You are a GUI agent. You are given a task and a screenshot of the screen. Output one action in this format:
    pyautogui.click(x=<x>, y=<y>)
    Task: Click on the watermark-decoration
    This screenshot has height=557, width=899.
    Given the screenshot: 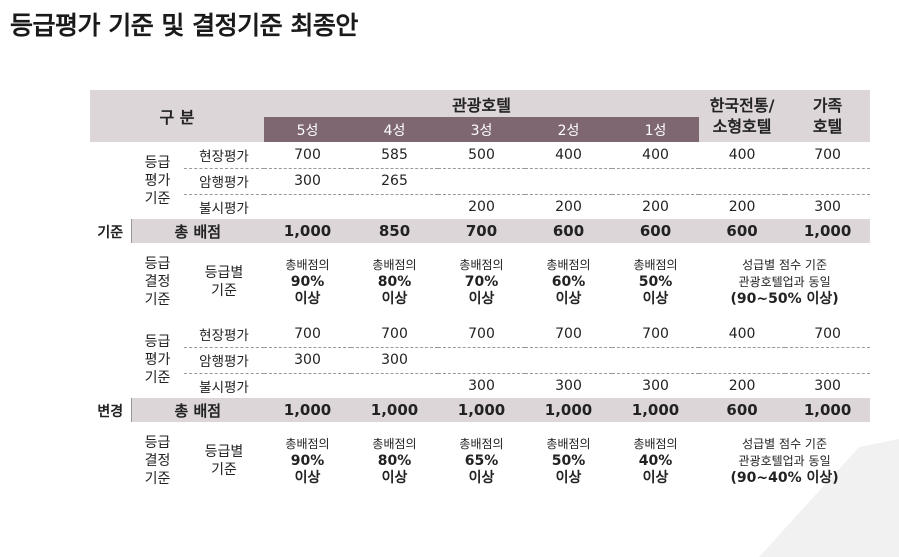 What is the action you would take?
    pyautogui.click(x=829, y=498)
    